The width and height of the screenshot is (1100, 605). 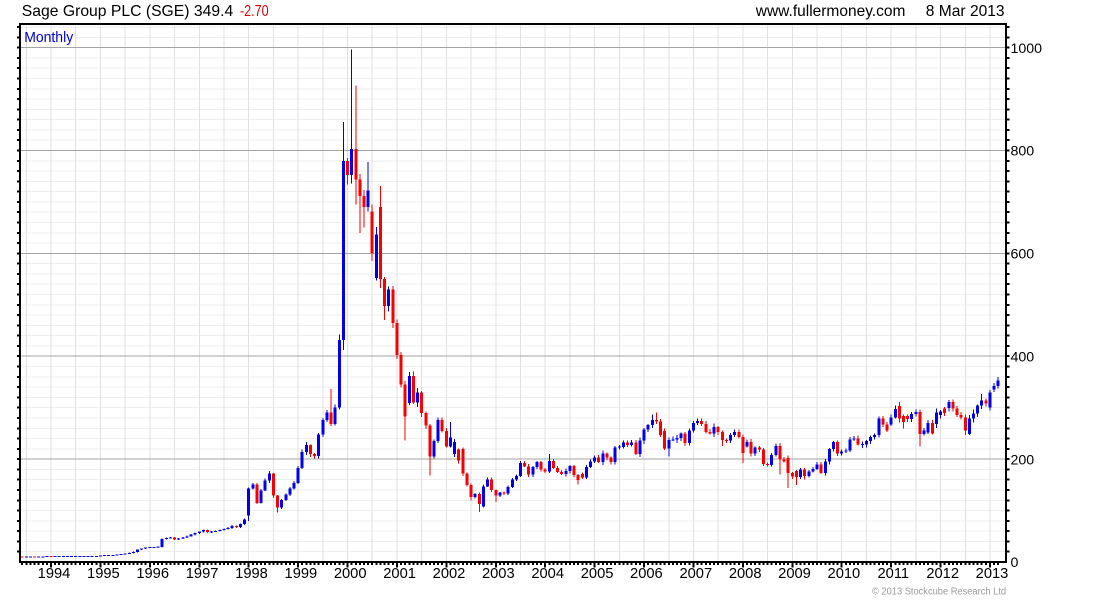 What do you see at coordinates (894, 574) in the screenshot?
I see `svg-text: 2011` at bounding box center [894, 574].